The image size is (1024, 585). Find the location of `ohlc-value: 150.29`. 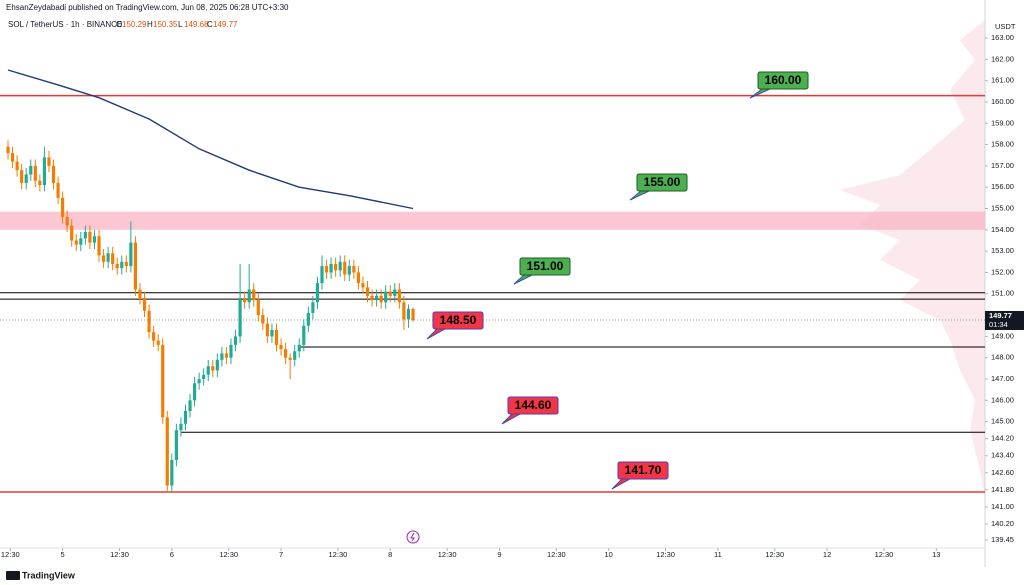

ohlc-value: 150.29 is located at coordinates (134, 24).